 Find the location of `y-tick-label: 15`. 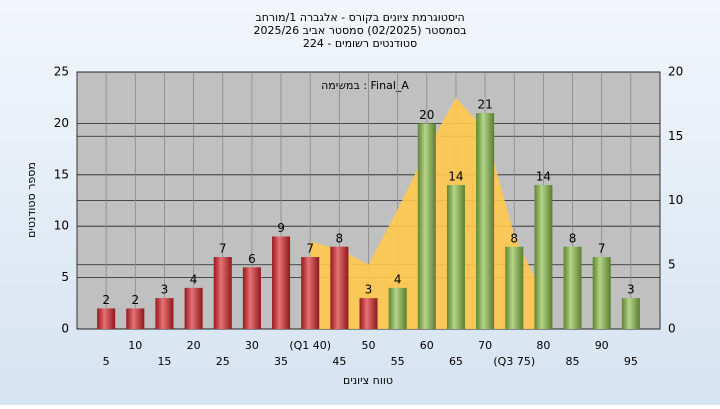

y-tick-label: 15 is located at coordinates (61, 174).